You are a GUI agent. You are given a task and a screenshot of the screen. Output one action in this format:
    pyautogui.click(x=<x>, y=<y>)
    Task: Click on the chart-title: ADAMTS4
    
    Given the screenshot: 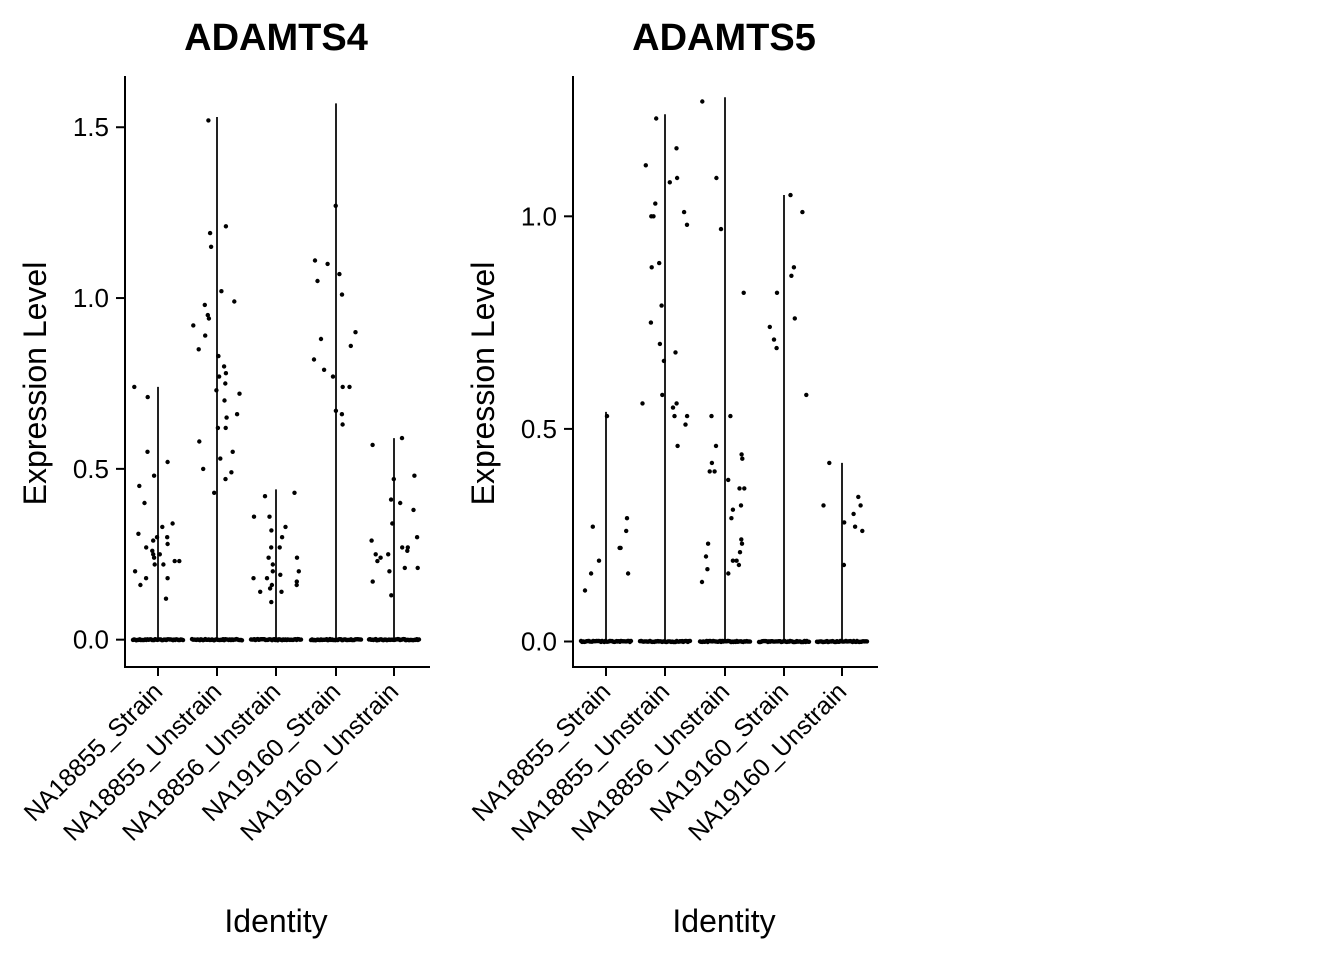 What is the action you would take?
    pyautogui.click(x=276, y=38)
    